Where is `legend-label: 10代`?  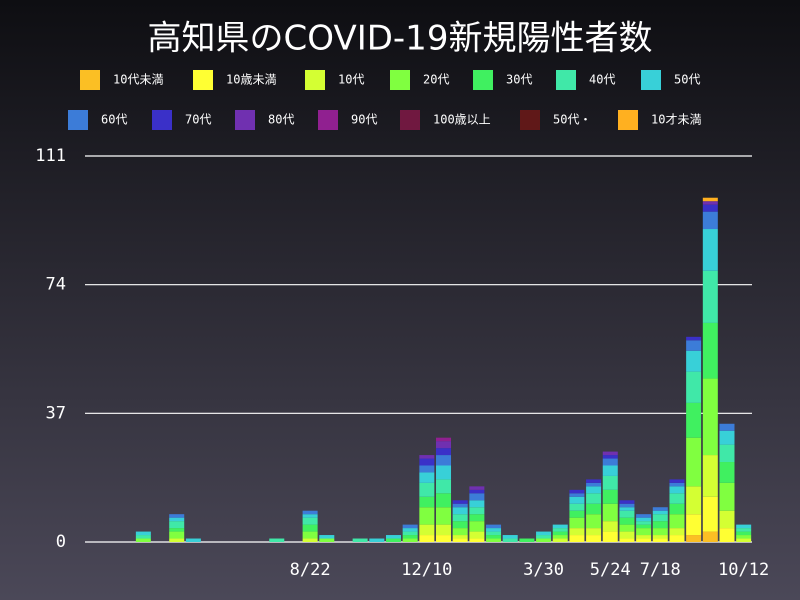
legend-label: 10代 is located at coordinates (351, 80).